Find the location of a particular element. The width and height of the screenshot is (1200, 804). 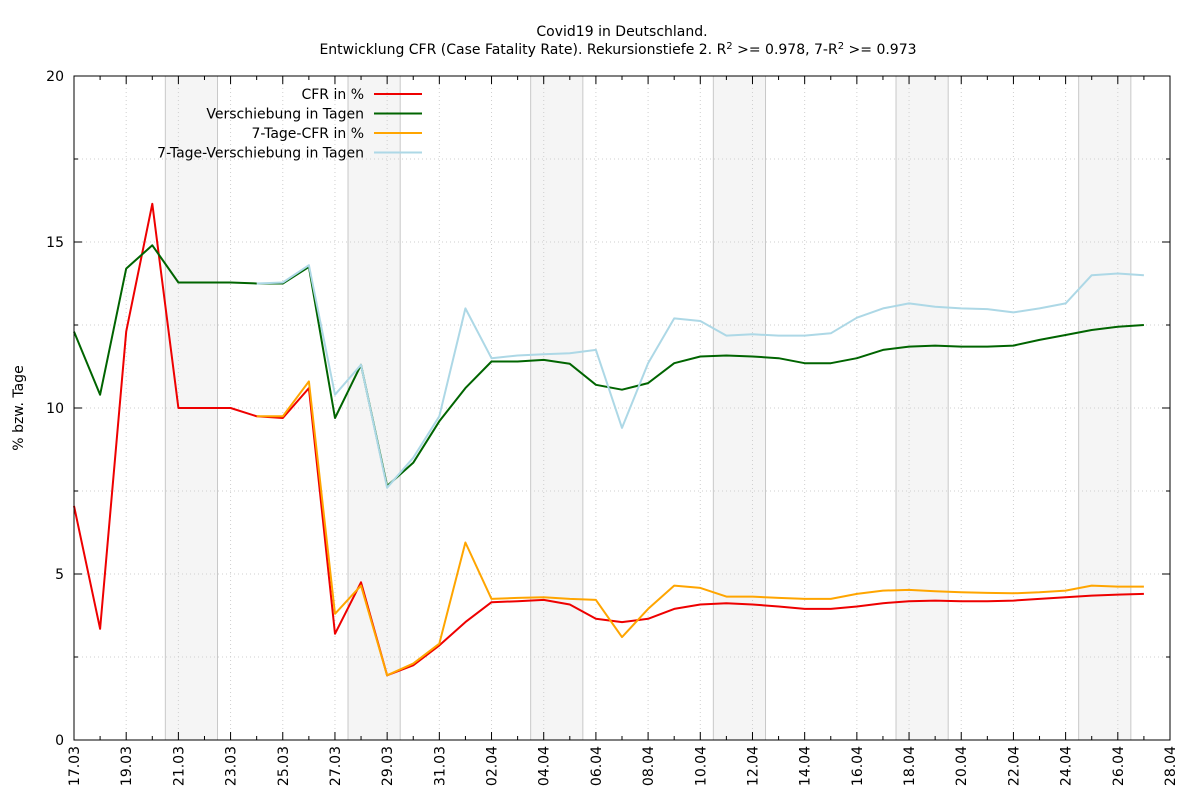

legend-label-3: 7-Tage-CFR in % is located at coordinates (307, 134).